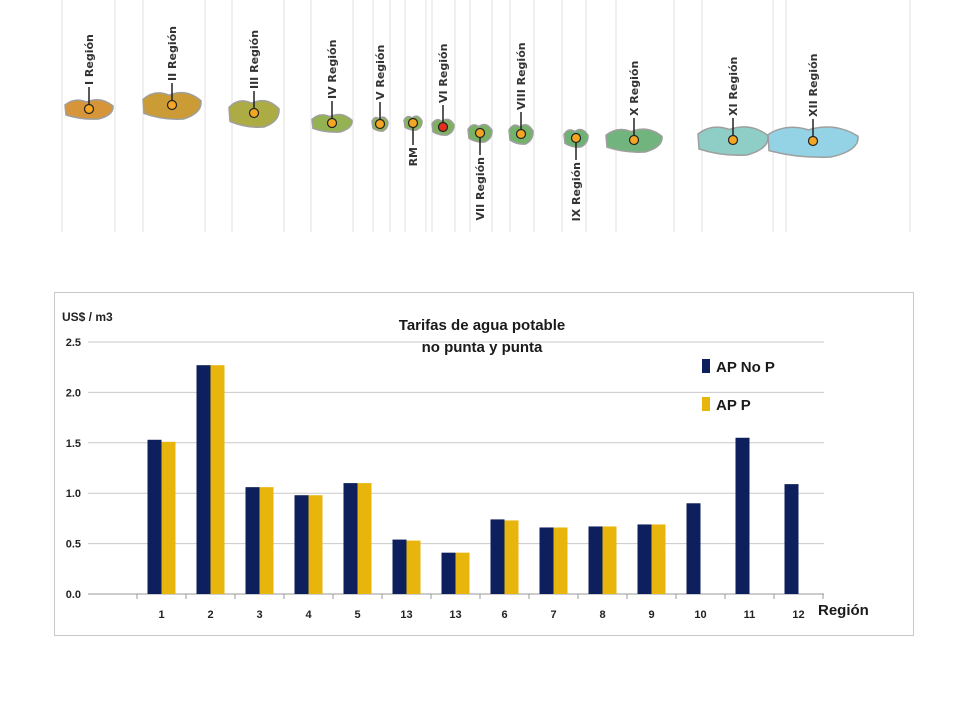  What do you see at coordinates (553, 615) in the screenshot?
I see `x-tick-label: 7` at bounding box center [553, 615].